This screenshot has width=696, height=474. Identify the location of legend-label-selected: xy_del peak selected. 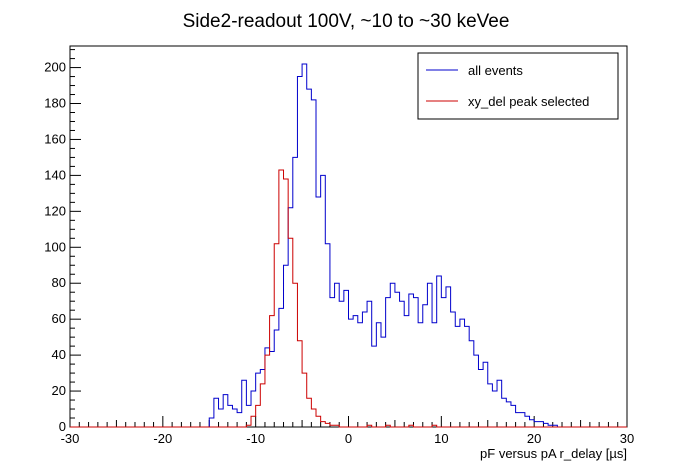
(528, 101).